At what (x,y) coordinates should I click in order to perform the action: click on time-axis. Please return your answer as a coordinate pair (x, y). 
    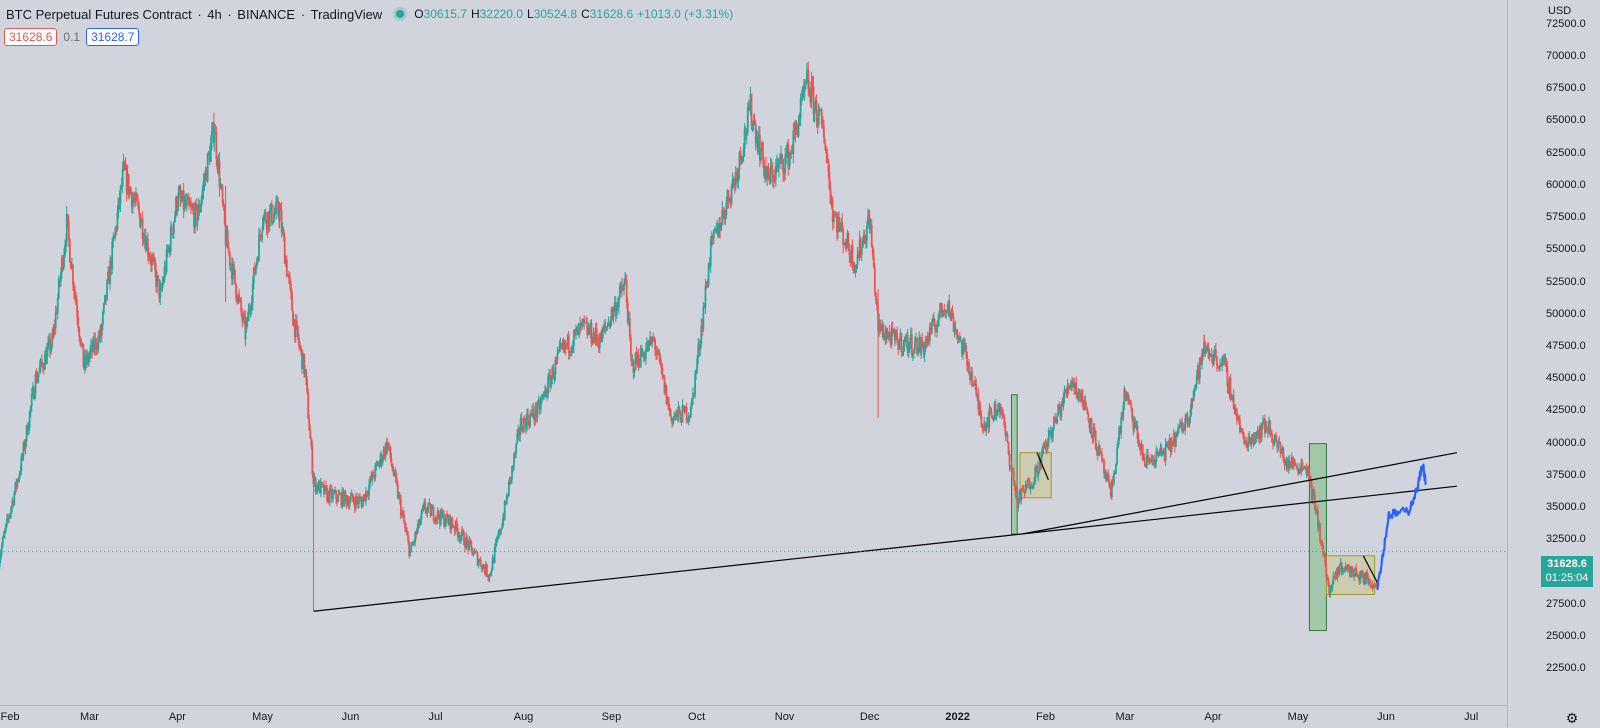
    Looking at the image, I should click on (753, 716).